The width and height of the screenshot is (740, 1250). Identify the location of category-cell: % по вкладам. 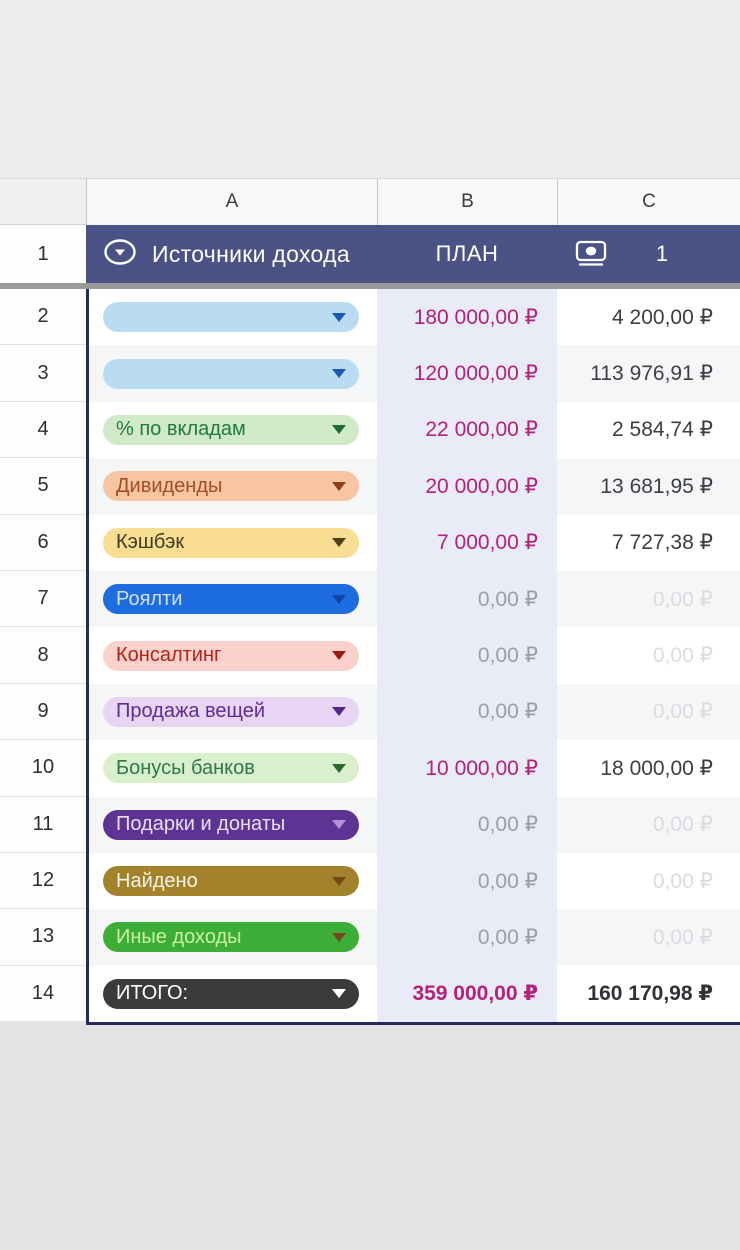
(231, 430).